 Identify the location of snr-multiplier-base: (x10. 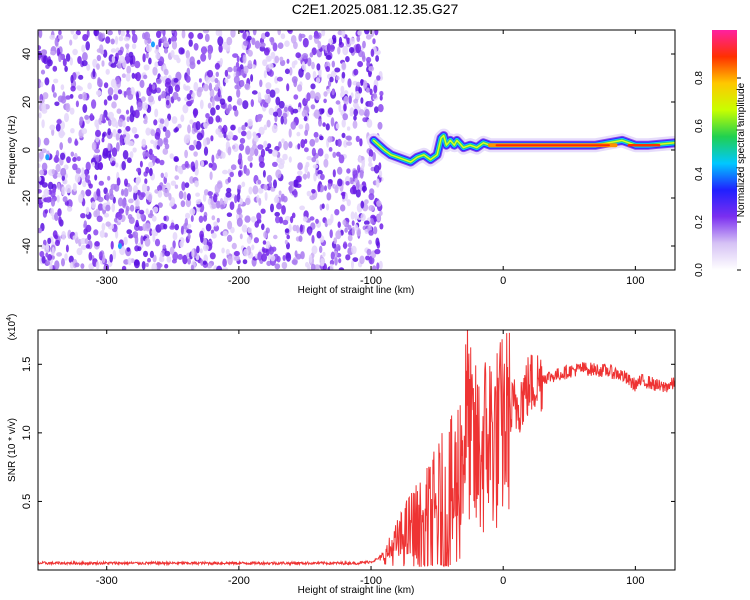
(12, 330).